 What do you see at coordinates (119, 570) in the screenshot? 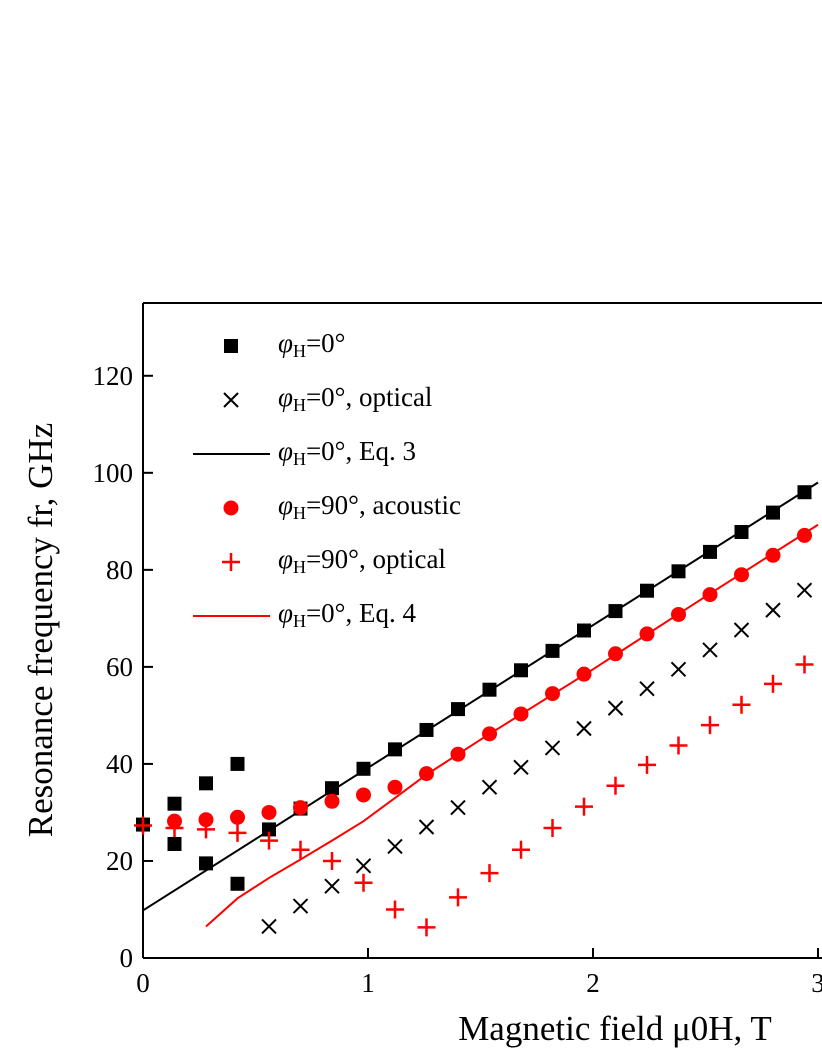
I see `y-tick-label: 80` at bounding box center [119, 570].